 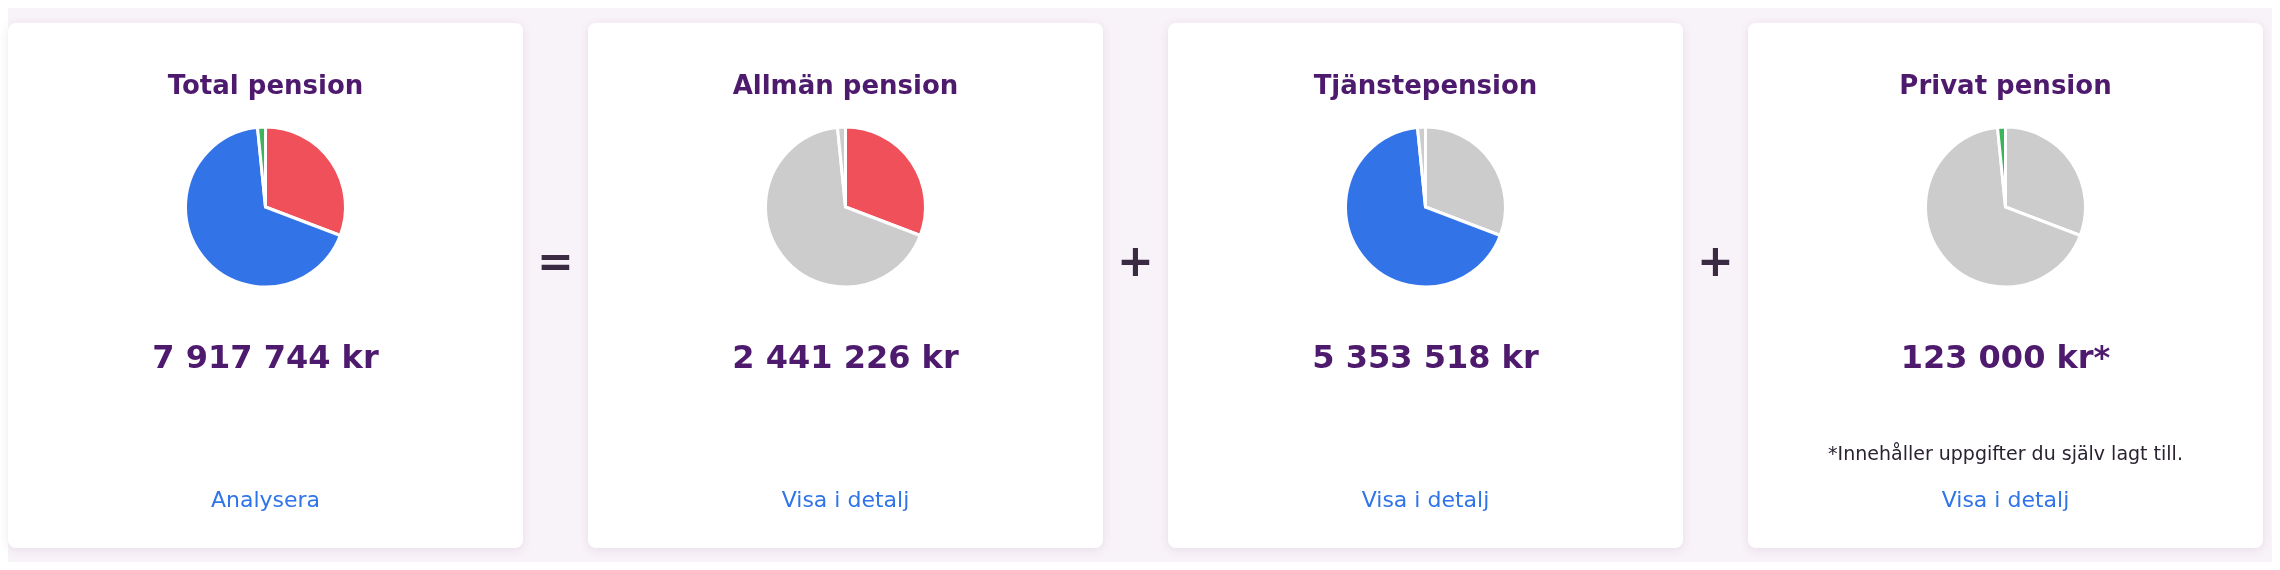 I want to click on text: 5 353 518 kr, so click(x=1425, y=356).